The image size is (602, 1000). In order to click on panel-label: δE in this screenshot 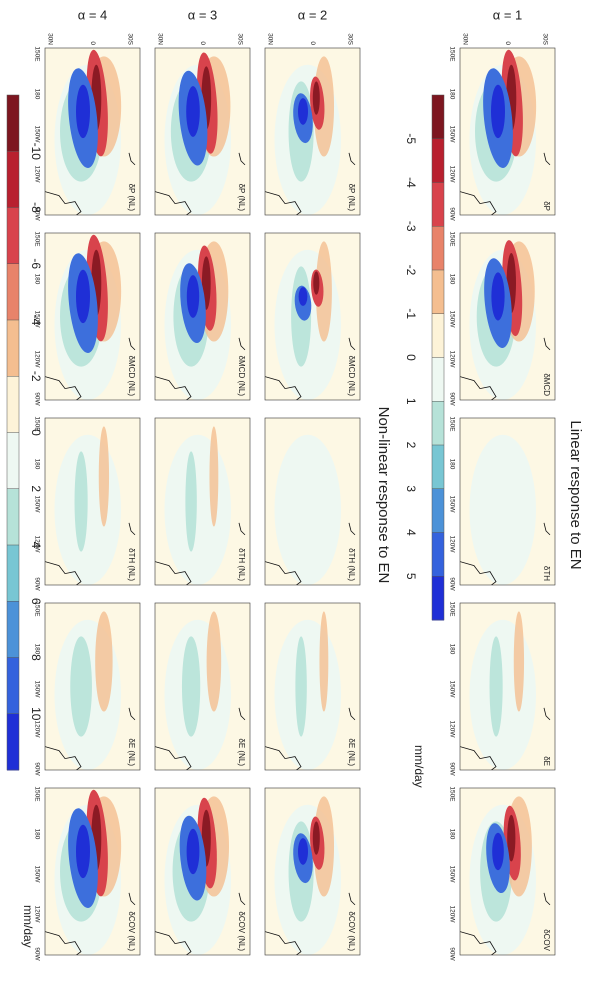, I will do `click(546, 761)`.